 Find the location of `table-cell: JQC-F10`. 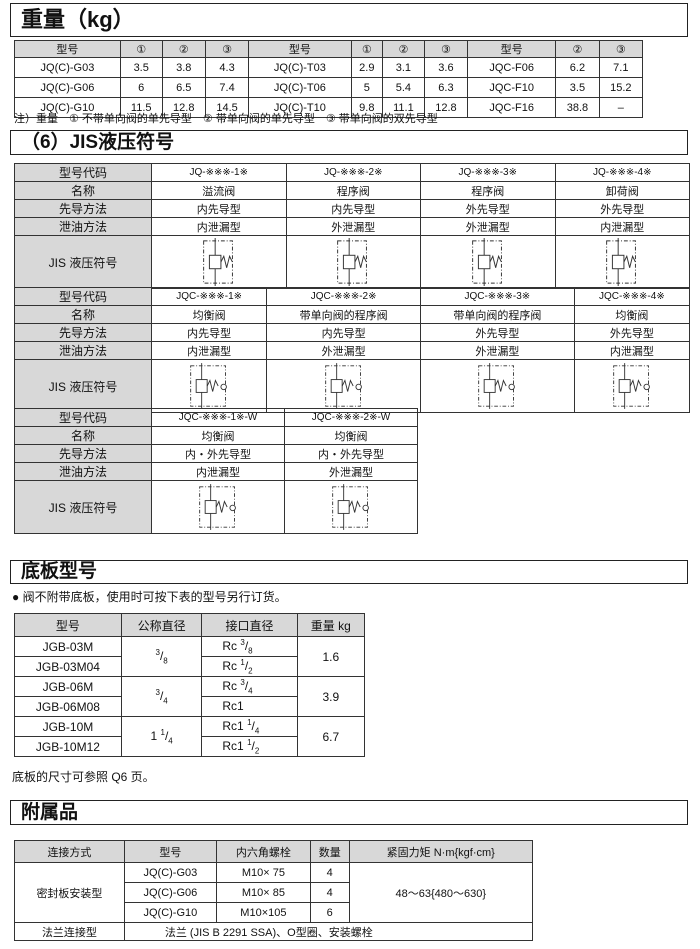

table-cell: JQC-F10 is located at coordinates (512, 87).